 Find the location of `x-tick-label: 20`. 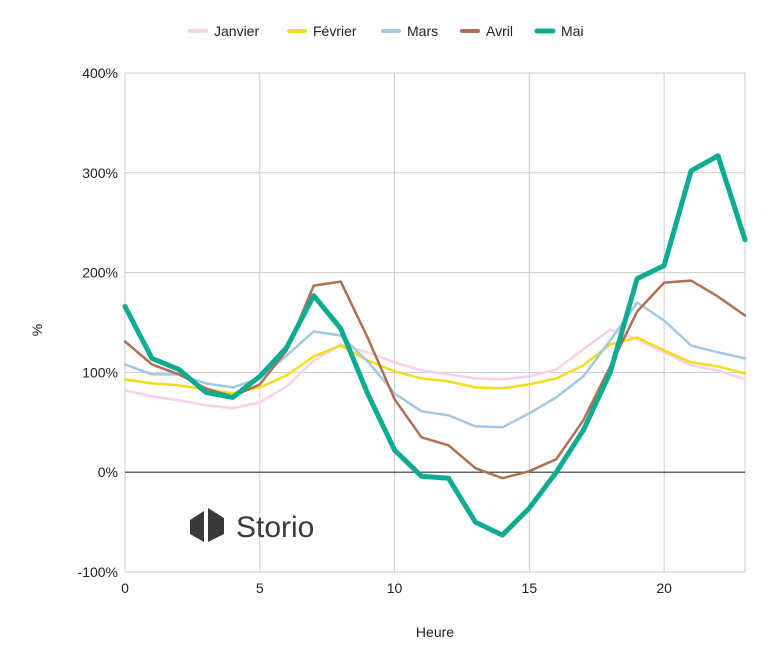

x-tick-label: 20 is located at coordinates (664, 588).